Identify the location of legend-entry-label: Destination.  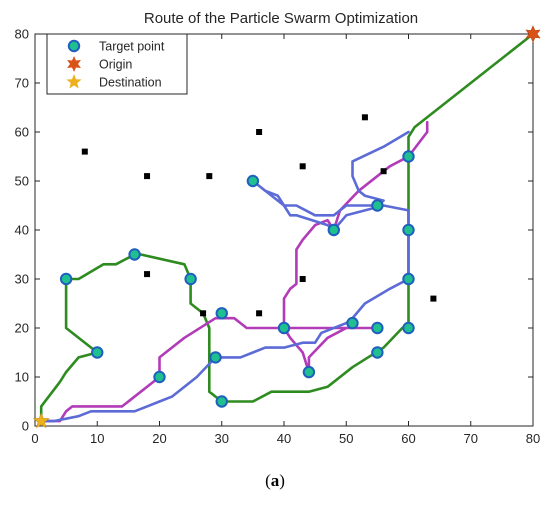
(130, 83).